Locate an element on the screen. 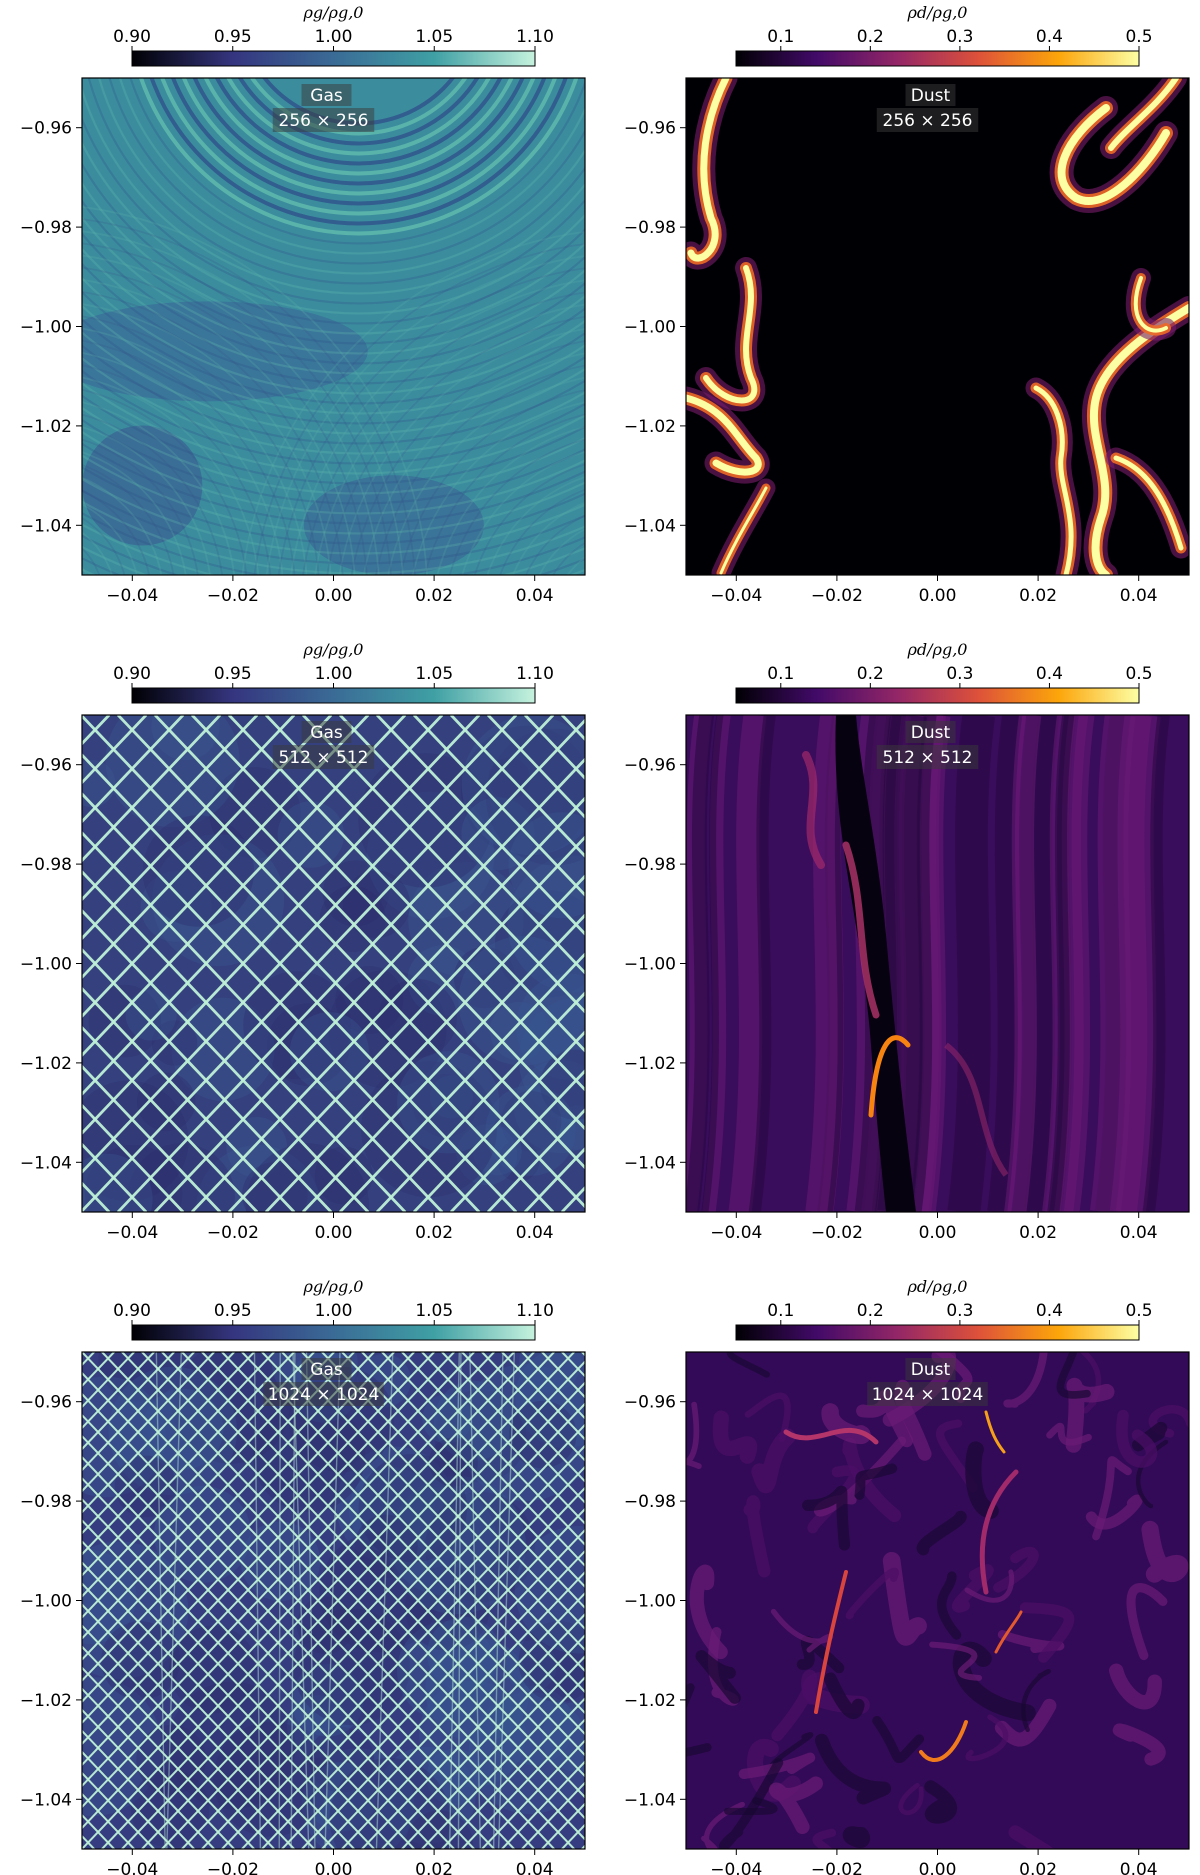 This screenshot has height=1875, width=1200. heatmap: Dust 1024 × 1024 is located at coordinates (937, 1600).